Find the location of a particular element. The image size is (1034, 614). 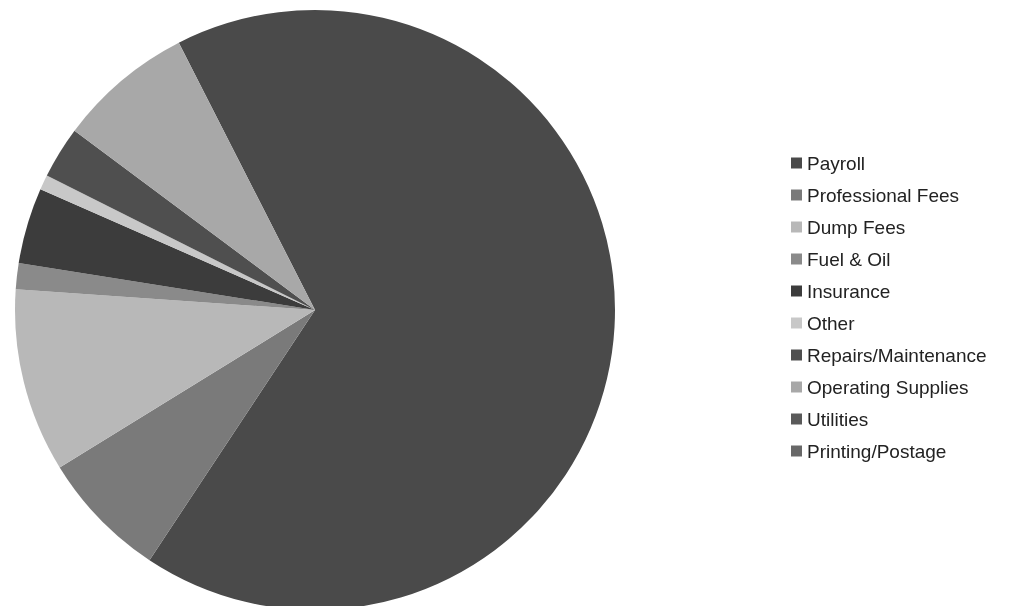

legend-label: Operating Supplies is located at coordinates (888, 387).